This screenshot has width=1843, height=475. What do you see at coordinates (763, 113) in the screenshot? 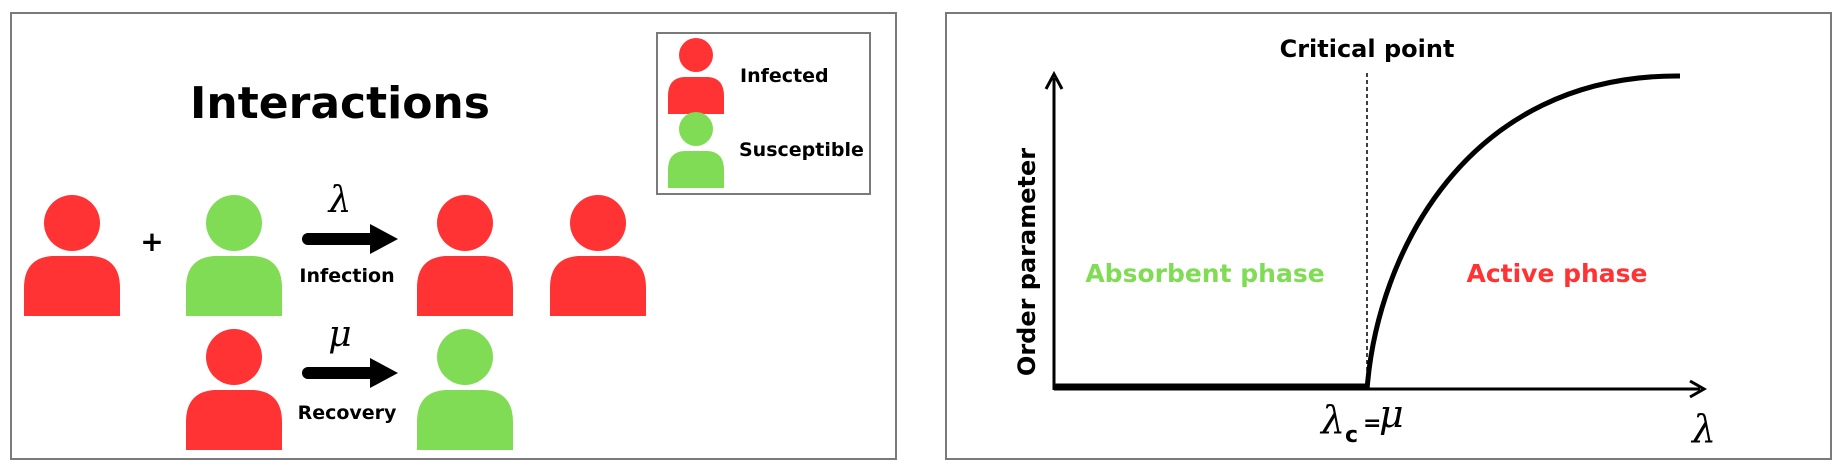
I see `legend: Infected Susceptible` at bounding box center [763, 113].